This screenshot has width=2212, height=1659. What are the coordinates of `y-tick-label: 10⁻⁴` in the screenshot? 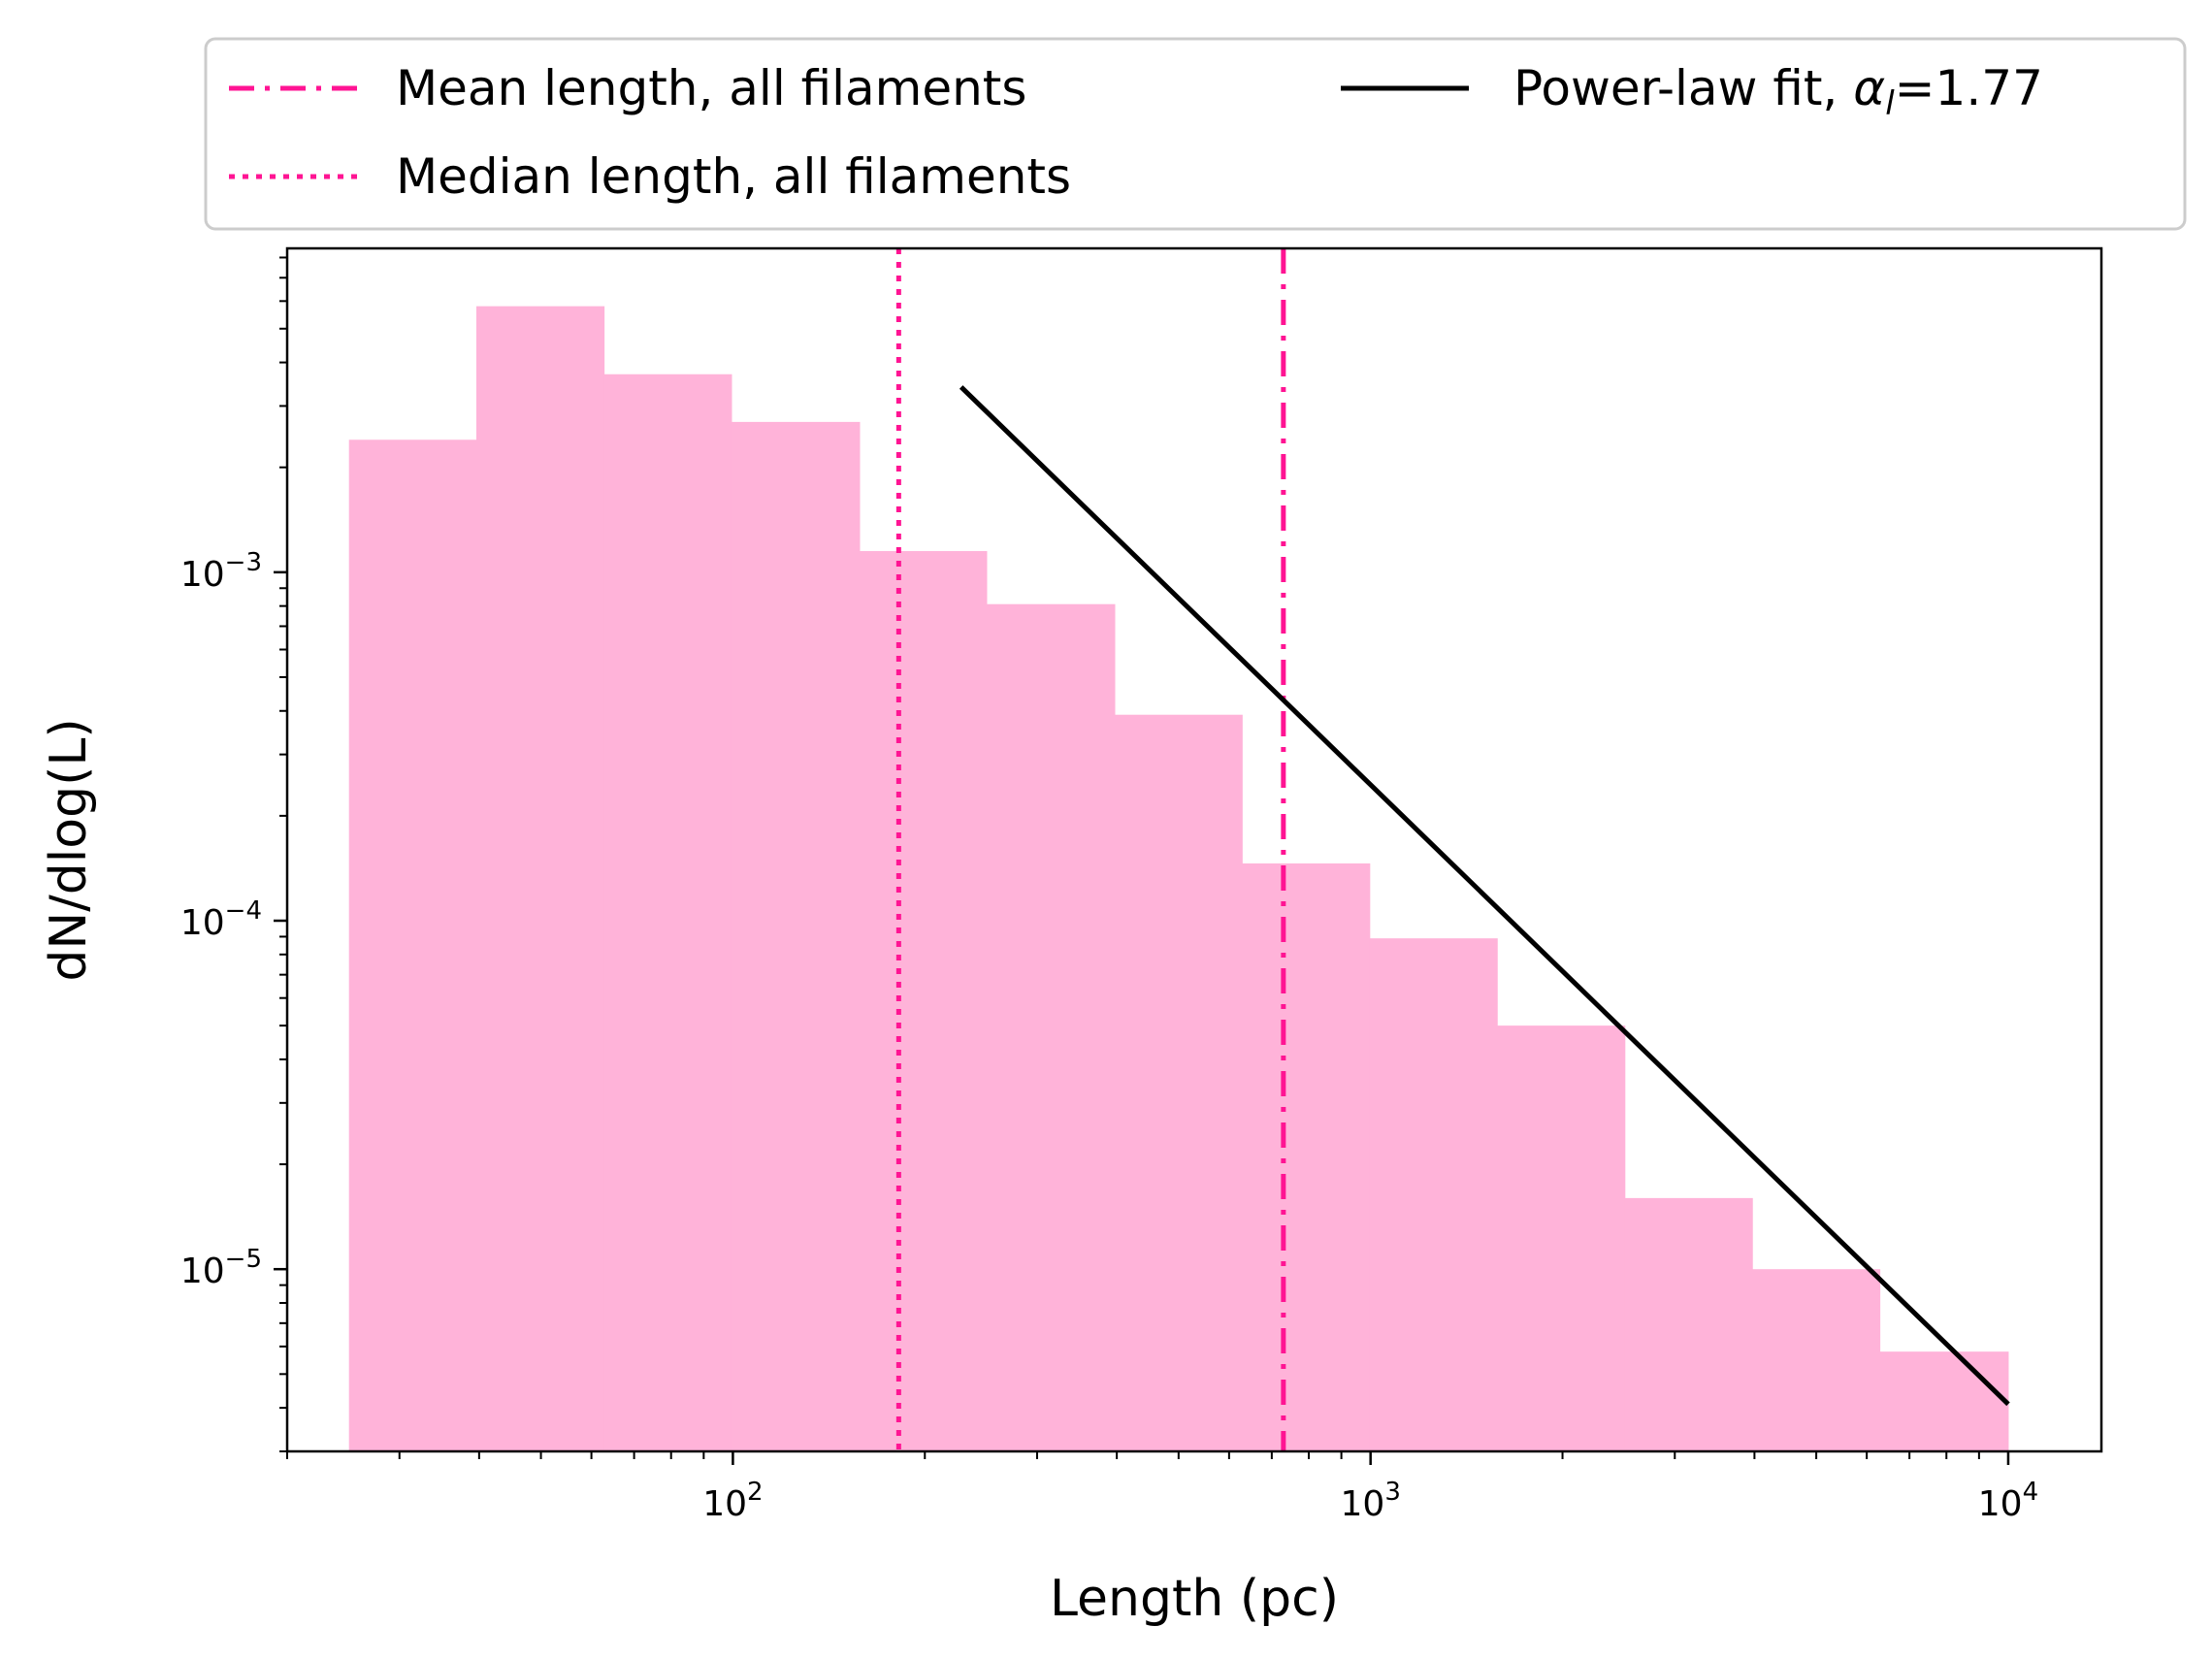 It's located at (221, 920).